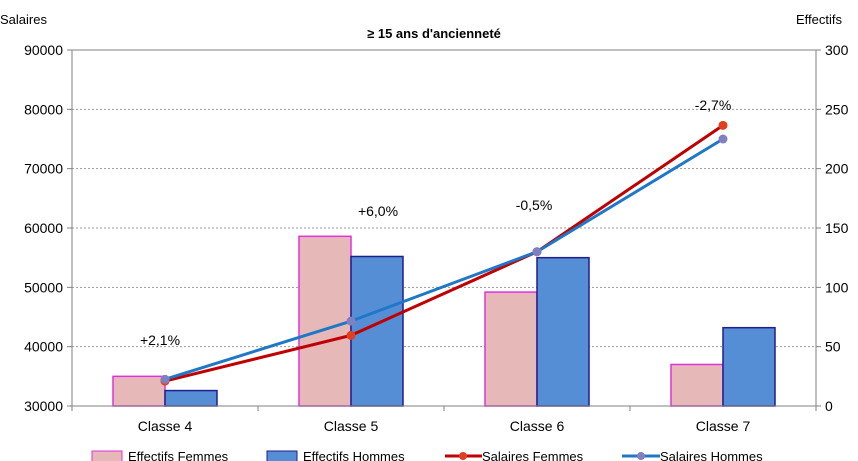 Image resolution: width=858 pixels, height=461 pixels. Describe the element at coordinates (837, 109) in the screenshot. I see `y-right-tick-label: 250` at that location.